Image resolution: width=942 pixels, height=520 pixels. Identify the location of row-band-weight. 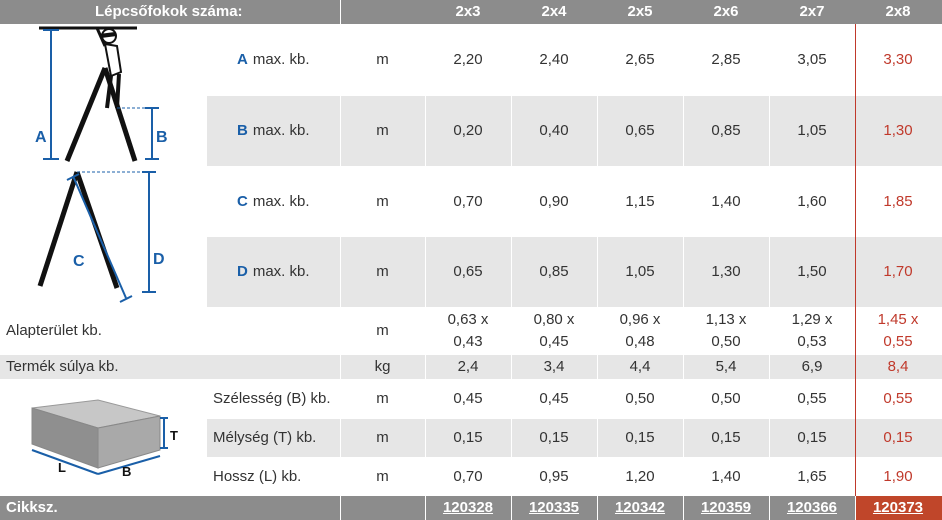
(471, 367).